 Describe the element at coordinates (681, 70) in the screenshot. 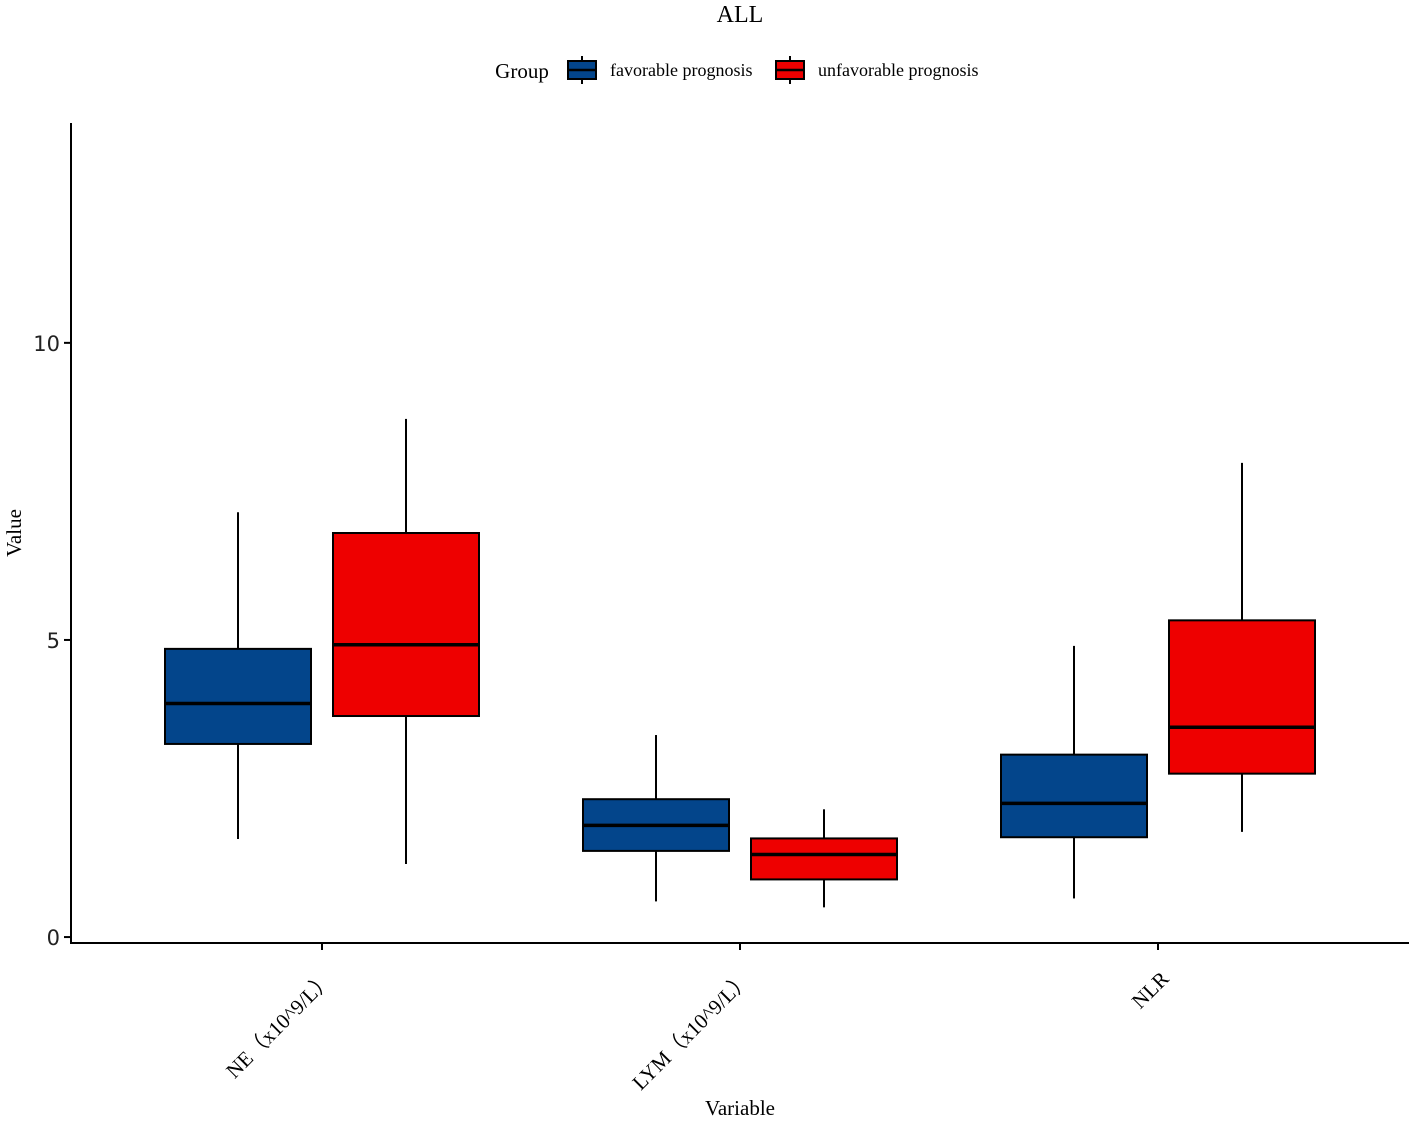

I see `legend-label-favorable: favorable prognosis` at that location.